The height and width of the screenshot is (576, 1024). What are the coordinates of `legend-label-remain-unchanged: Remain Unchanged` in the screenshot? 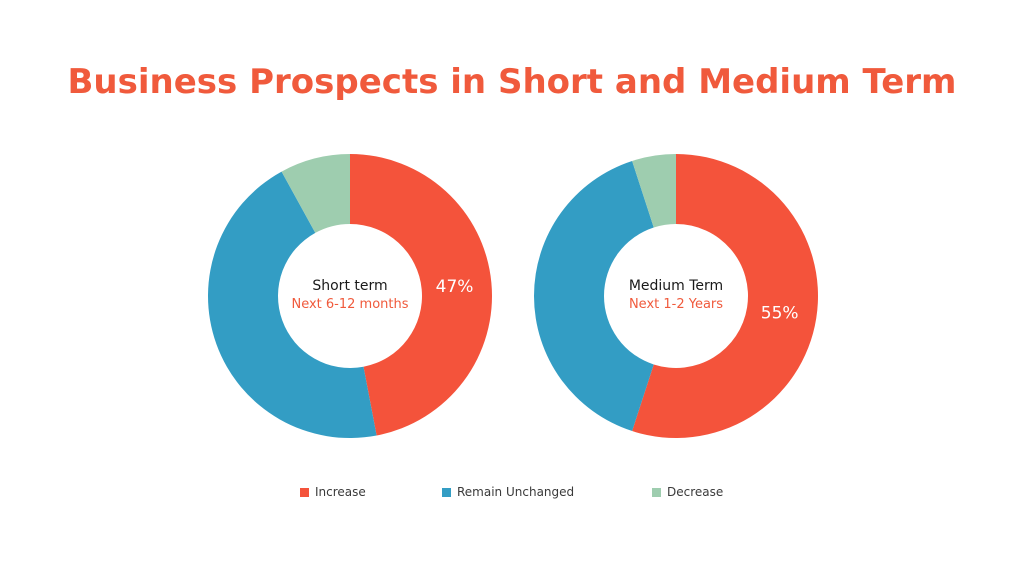 It's located at (516, 492).